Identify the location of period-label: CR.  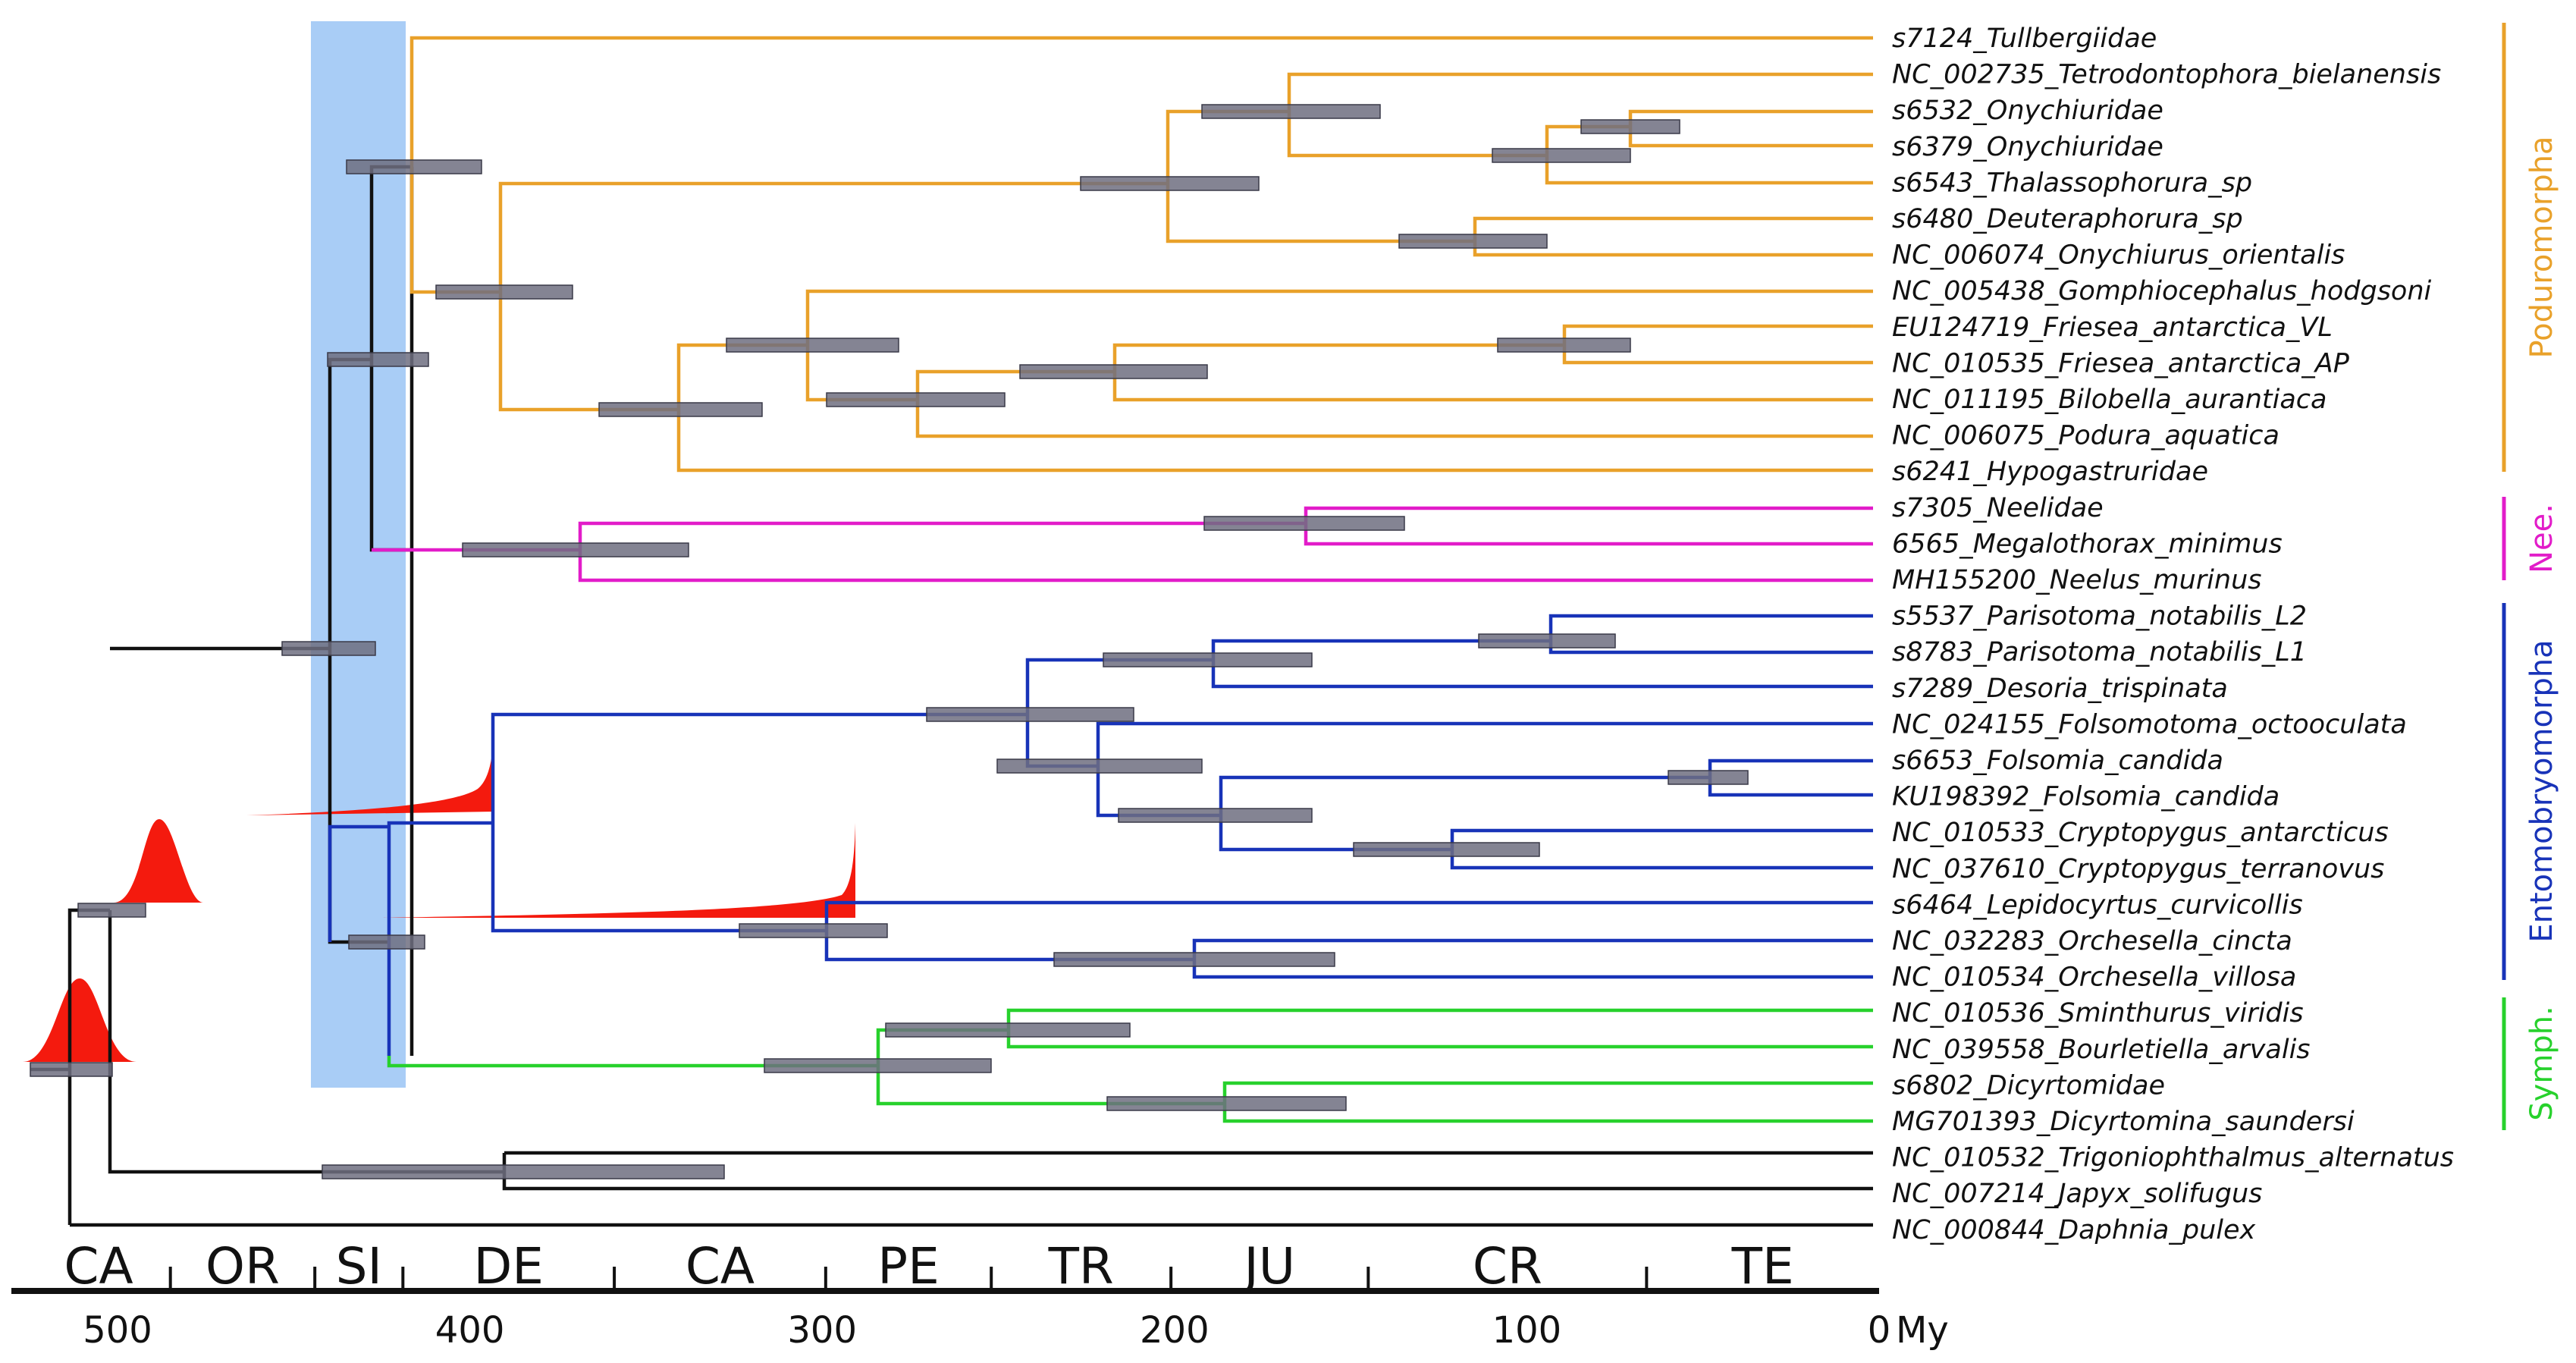
(1507, 1266).